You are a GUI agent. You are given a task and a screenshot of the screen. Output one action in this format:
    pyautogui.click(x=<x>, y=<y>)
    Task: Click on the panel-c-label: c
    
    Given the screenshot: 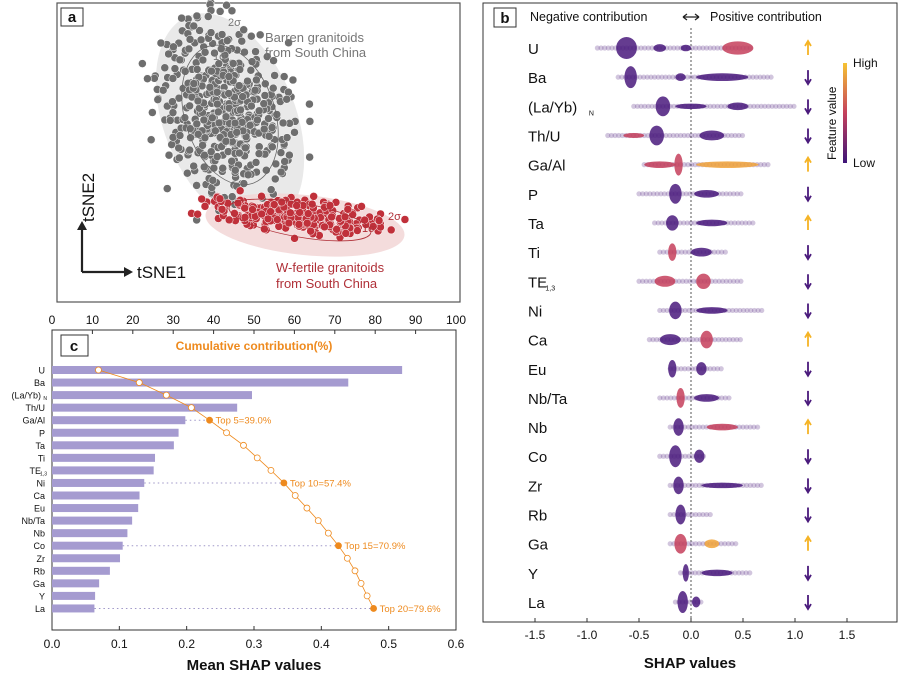 What is the action you would take?
    pyautogui.click(x=74, y=346)
    